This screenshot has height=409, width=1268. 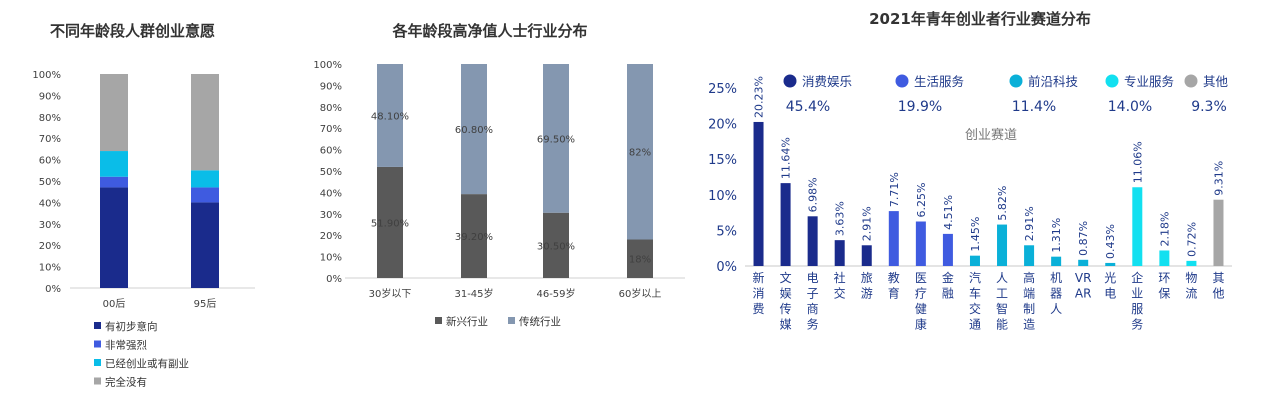 What do you see at coordinates (722, 89) in the screenshot?
I see `y-tick-label: 25%` at bounding box center [722, 89].